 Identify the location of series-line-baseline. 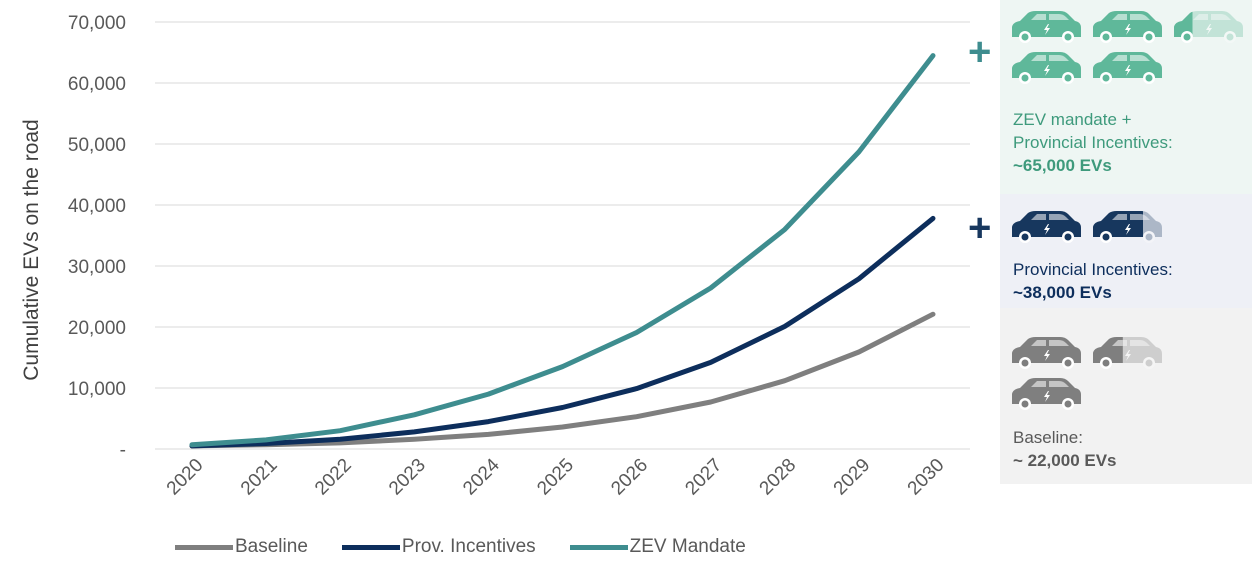
(562, 380).